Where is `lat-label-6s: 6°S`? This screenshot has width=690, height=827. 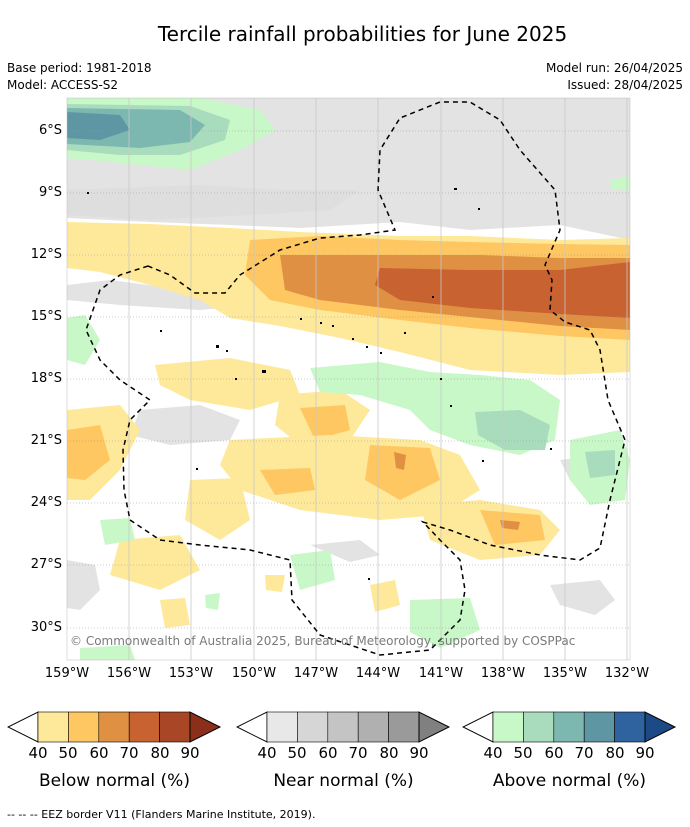 lat-label-6s: 6°S is located at coordinates (50, 130).